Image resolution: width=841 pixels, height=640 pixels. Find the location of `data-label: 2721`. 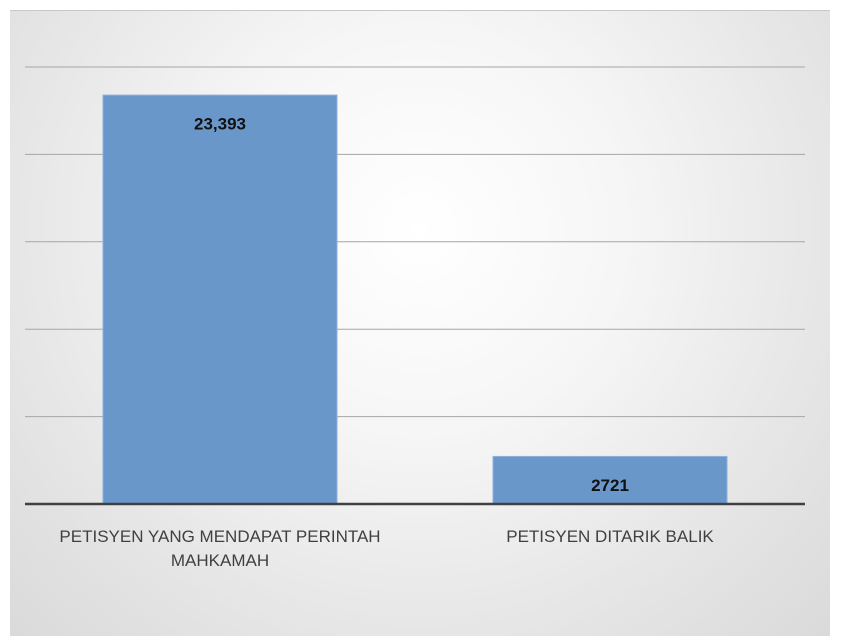

data-label: 2721 is located at coordinates (610, 485).